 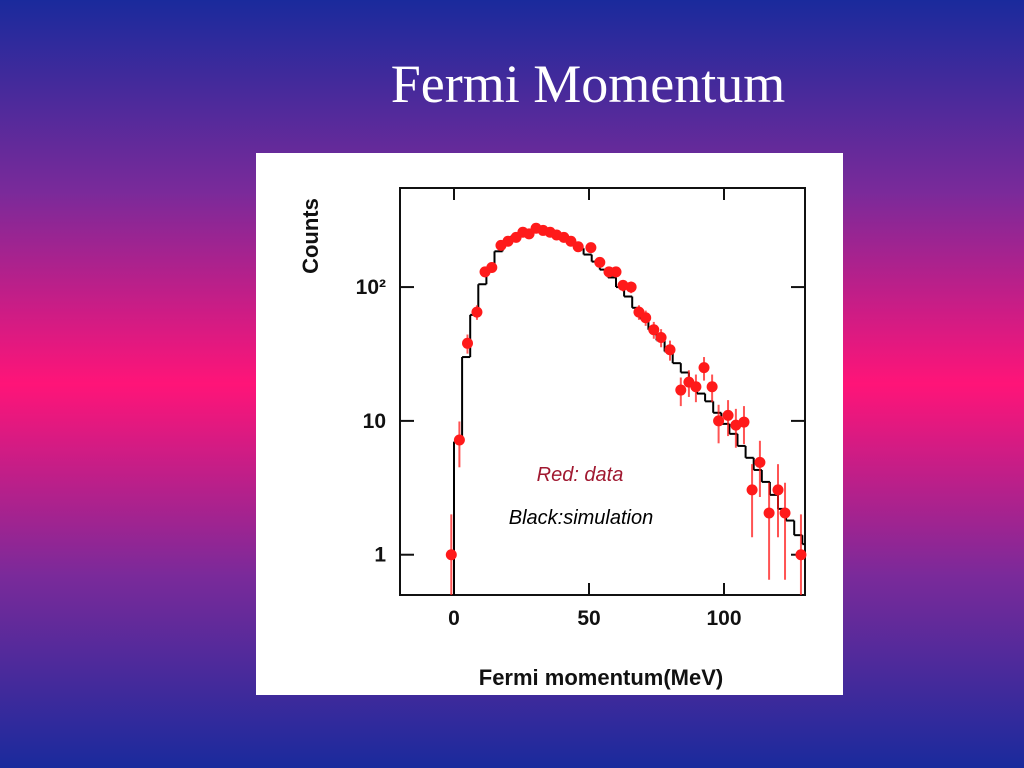 I want to click on y-axis-label: Counts, so click(x=310, y=236).